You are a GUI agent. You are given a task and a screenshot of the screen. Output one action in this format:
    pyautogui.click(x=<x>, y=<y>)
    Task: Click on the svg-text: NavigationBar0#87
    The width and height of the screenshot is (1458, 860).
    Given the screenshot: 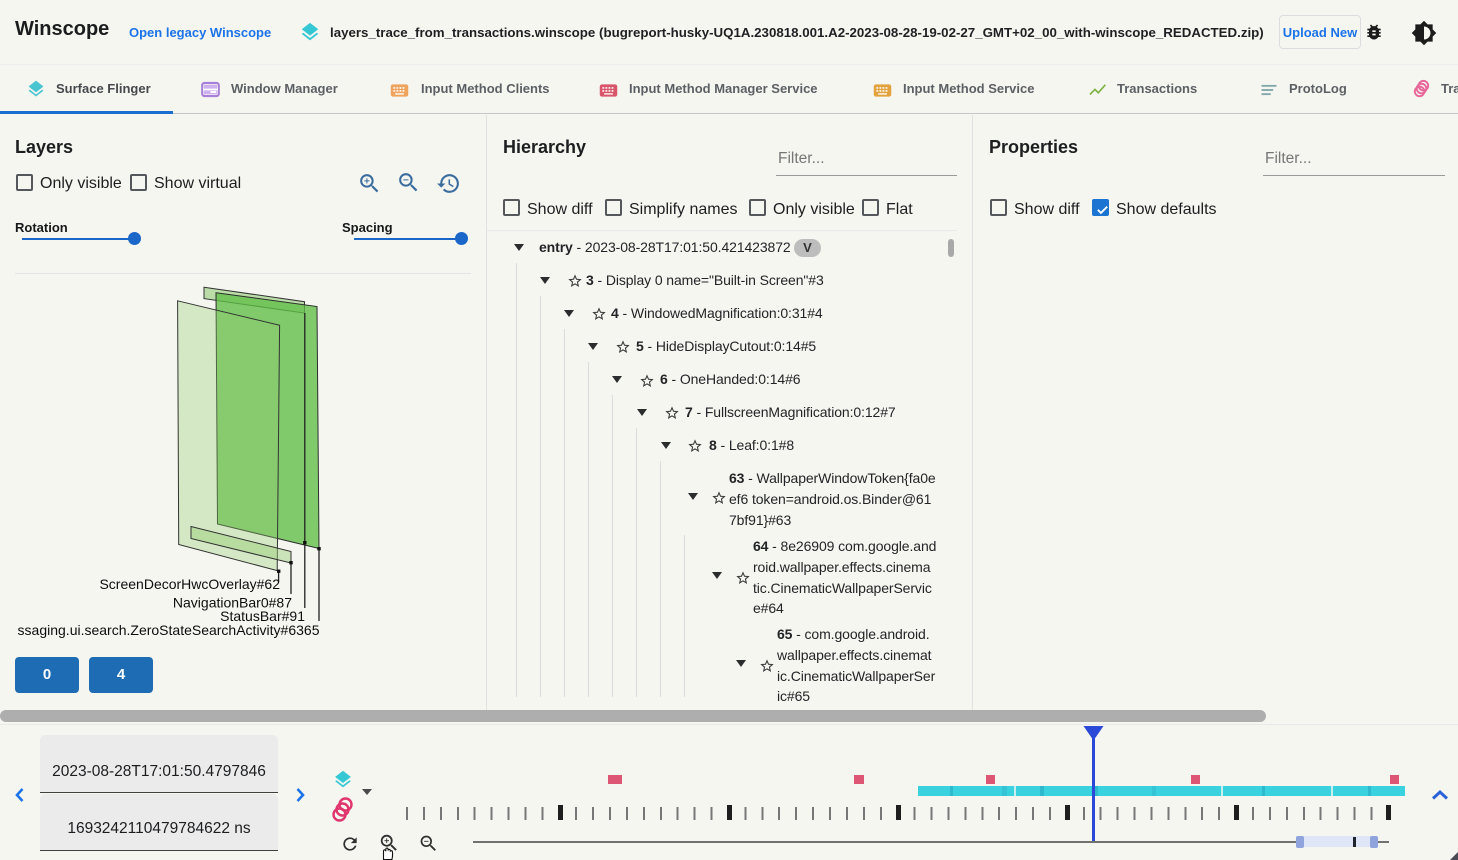 What is the action you would take?
    pyautogui.click(x=232, y=603)
    